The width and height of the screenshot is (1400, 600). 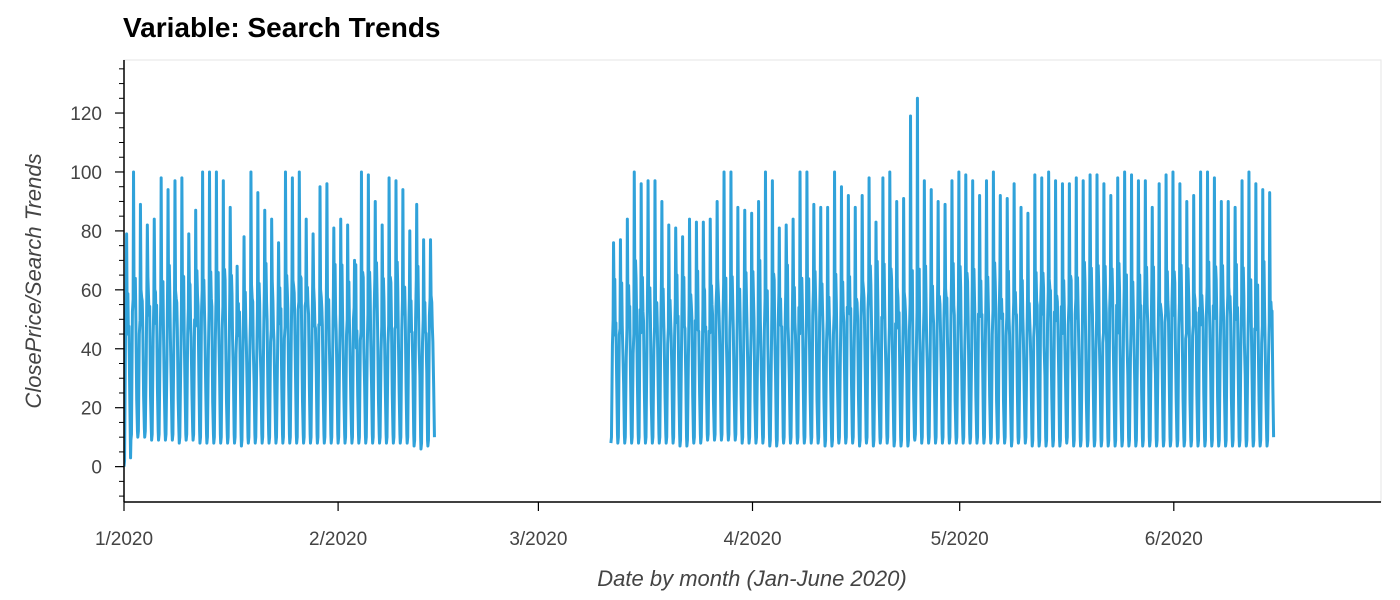 What do you see at coordinates (960, 539) in the screenshot?
I see `x-tick-label: 5/2020` at bounding box center [960, 539].